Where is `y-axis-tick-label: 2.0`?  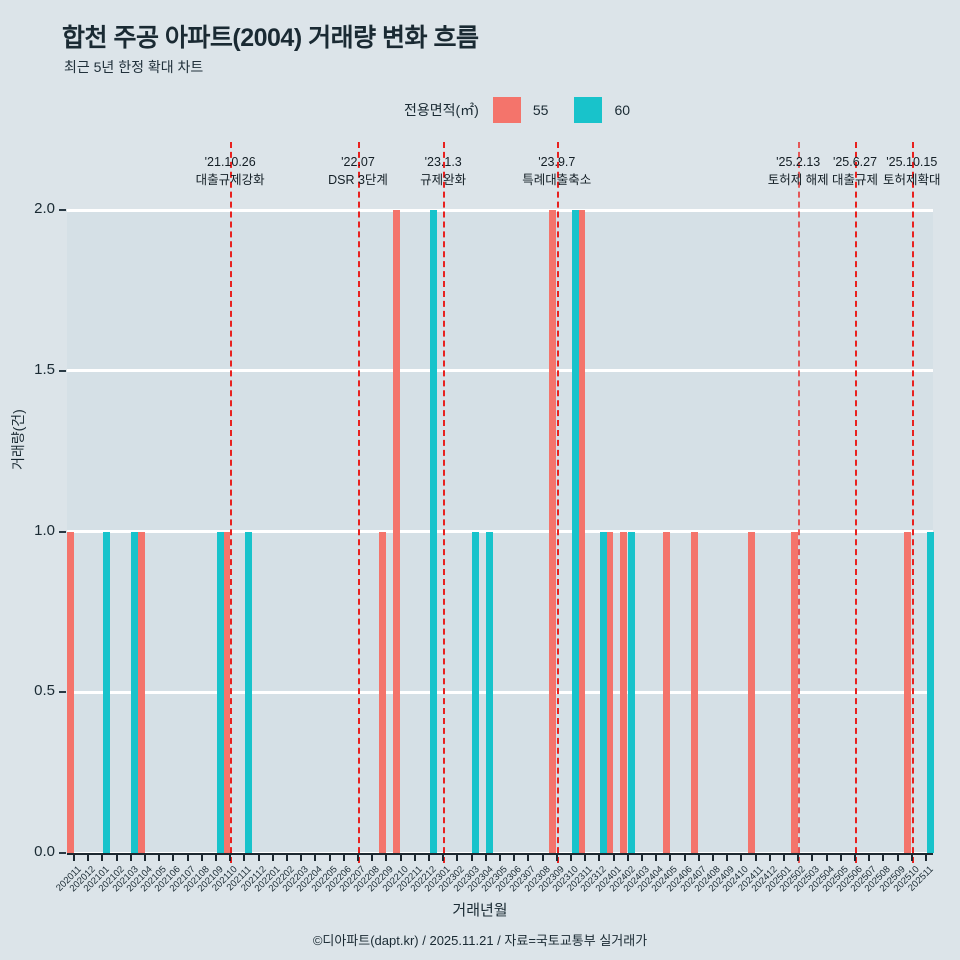 y-axis-tick-label: 2.0 is located at coordinates (44, 208).